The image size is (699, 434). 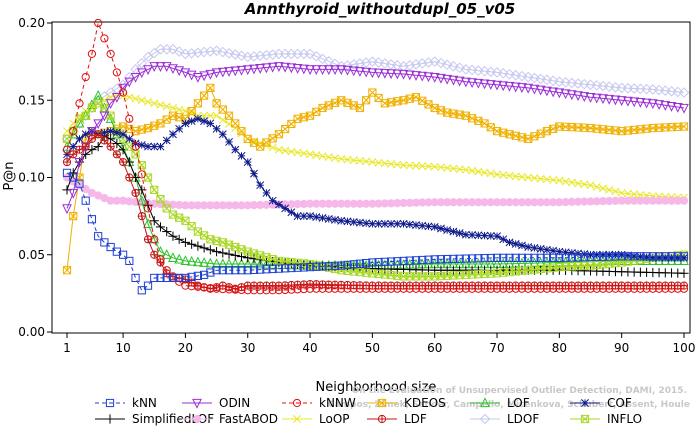 What do you see at coordinates (31, 332) in the screenshot?
I see `y-tick-label-0: 0.00` at bounding box center [31, 332].